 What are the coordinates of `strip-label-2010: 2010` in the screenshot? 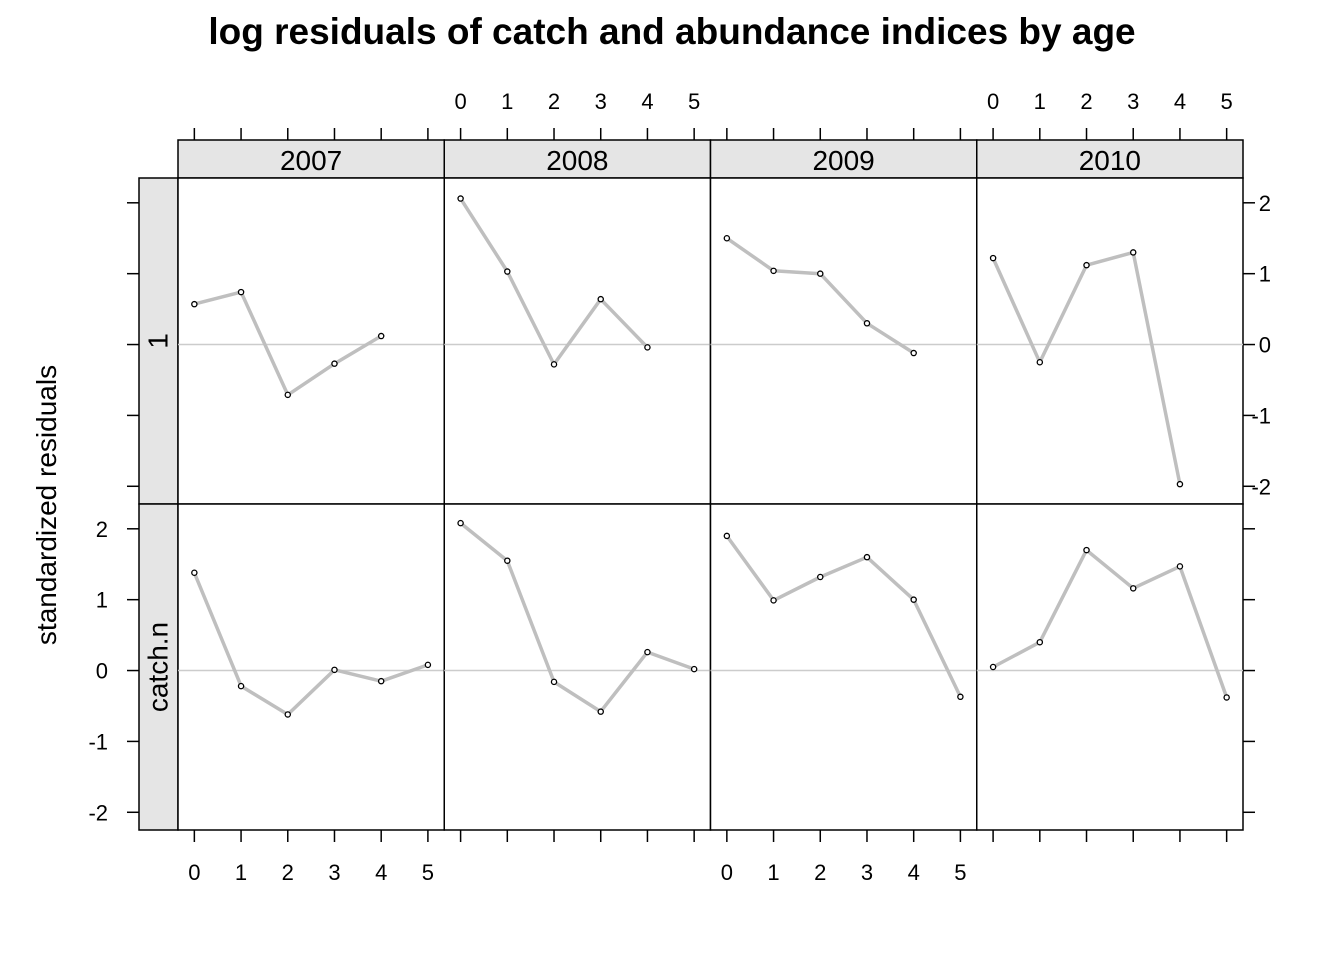 It's located at (1110, 160).